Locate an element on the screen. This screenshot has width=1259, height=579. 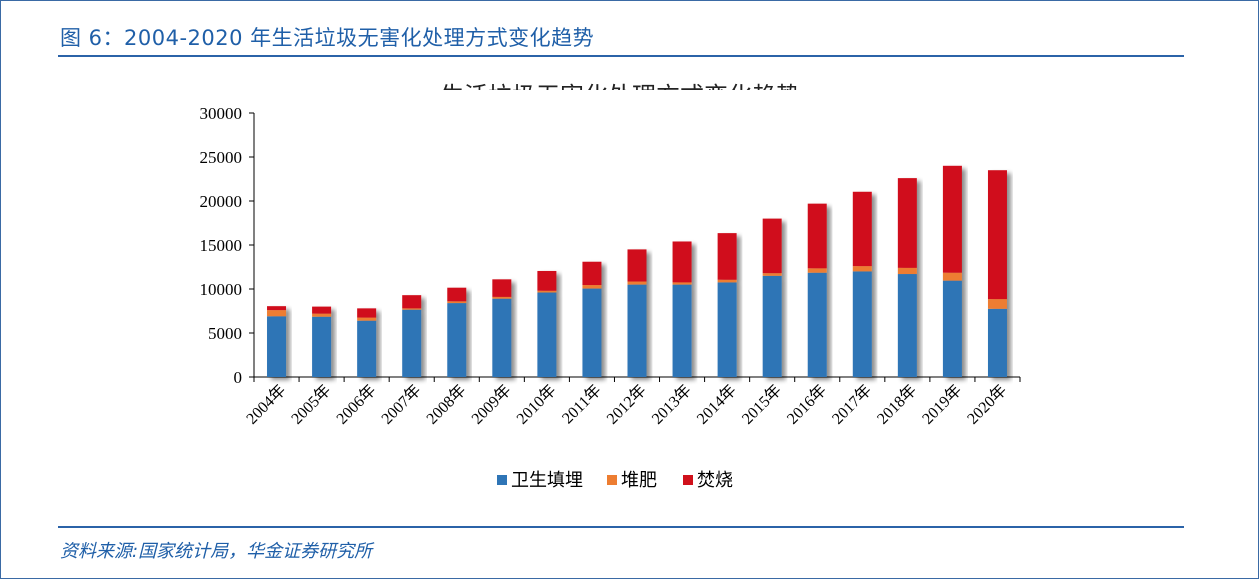
y-tick-label: 10000 is located at coordinates (221, 289).